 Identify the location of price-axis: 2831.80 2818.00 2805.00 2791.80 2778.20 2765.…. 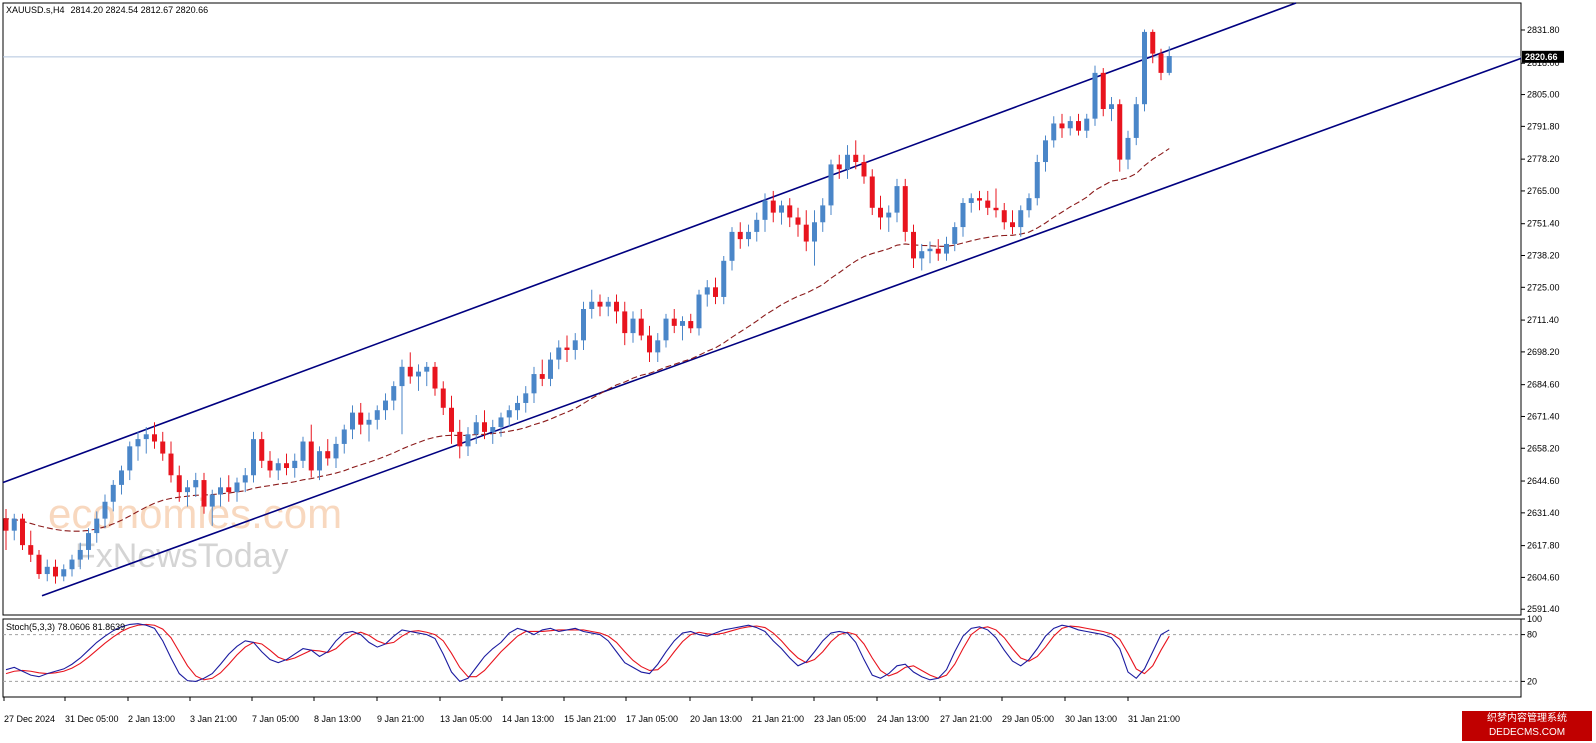
(1542, 355).